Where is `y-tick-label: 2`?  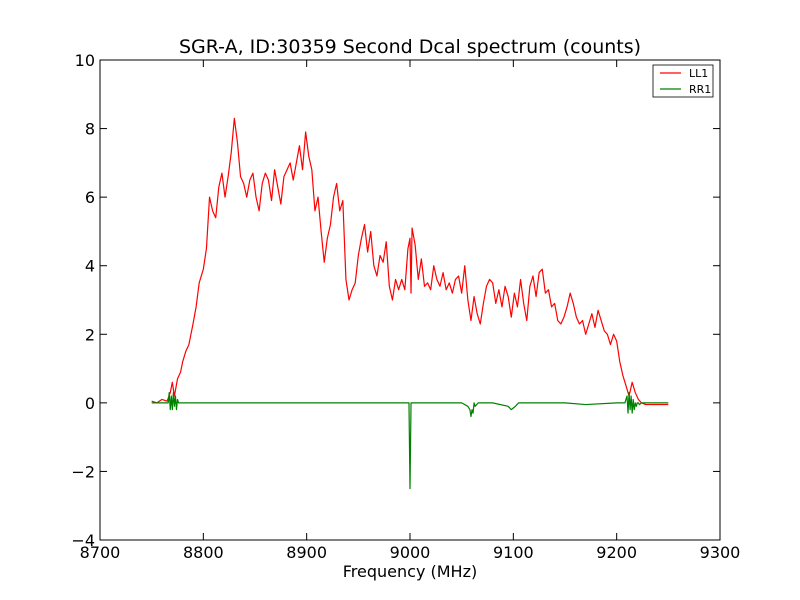
y-tick-label: 2 is located at coordinates (90, 334).